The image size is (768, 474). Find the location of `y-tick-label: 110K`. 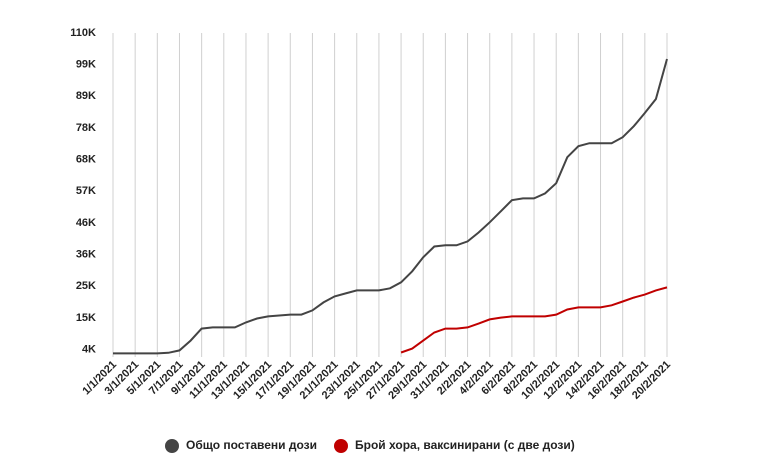

y-tick-label: 110K is located at coordinates (83, 33).